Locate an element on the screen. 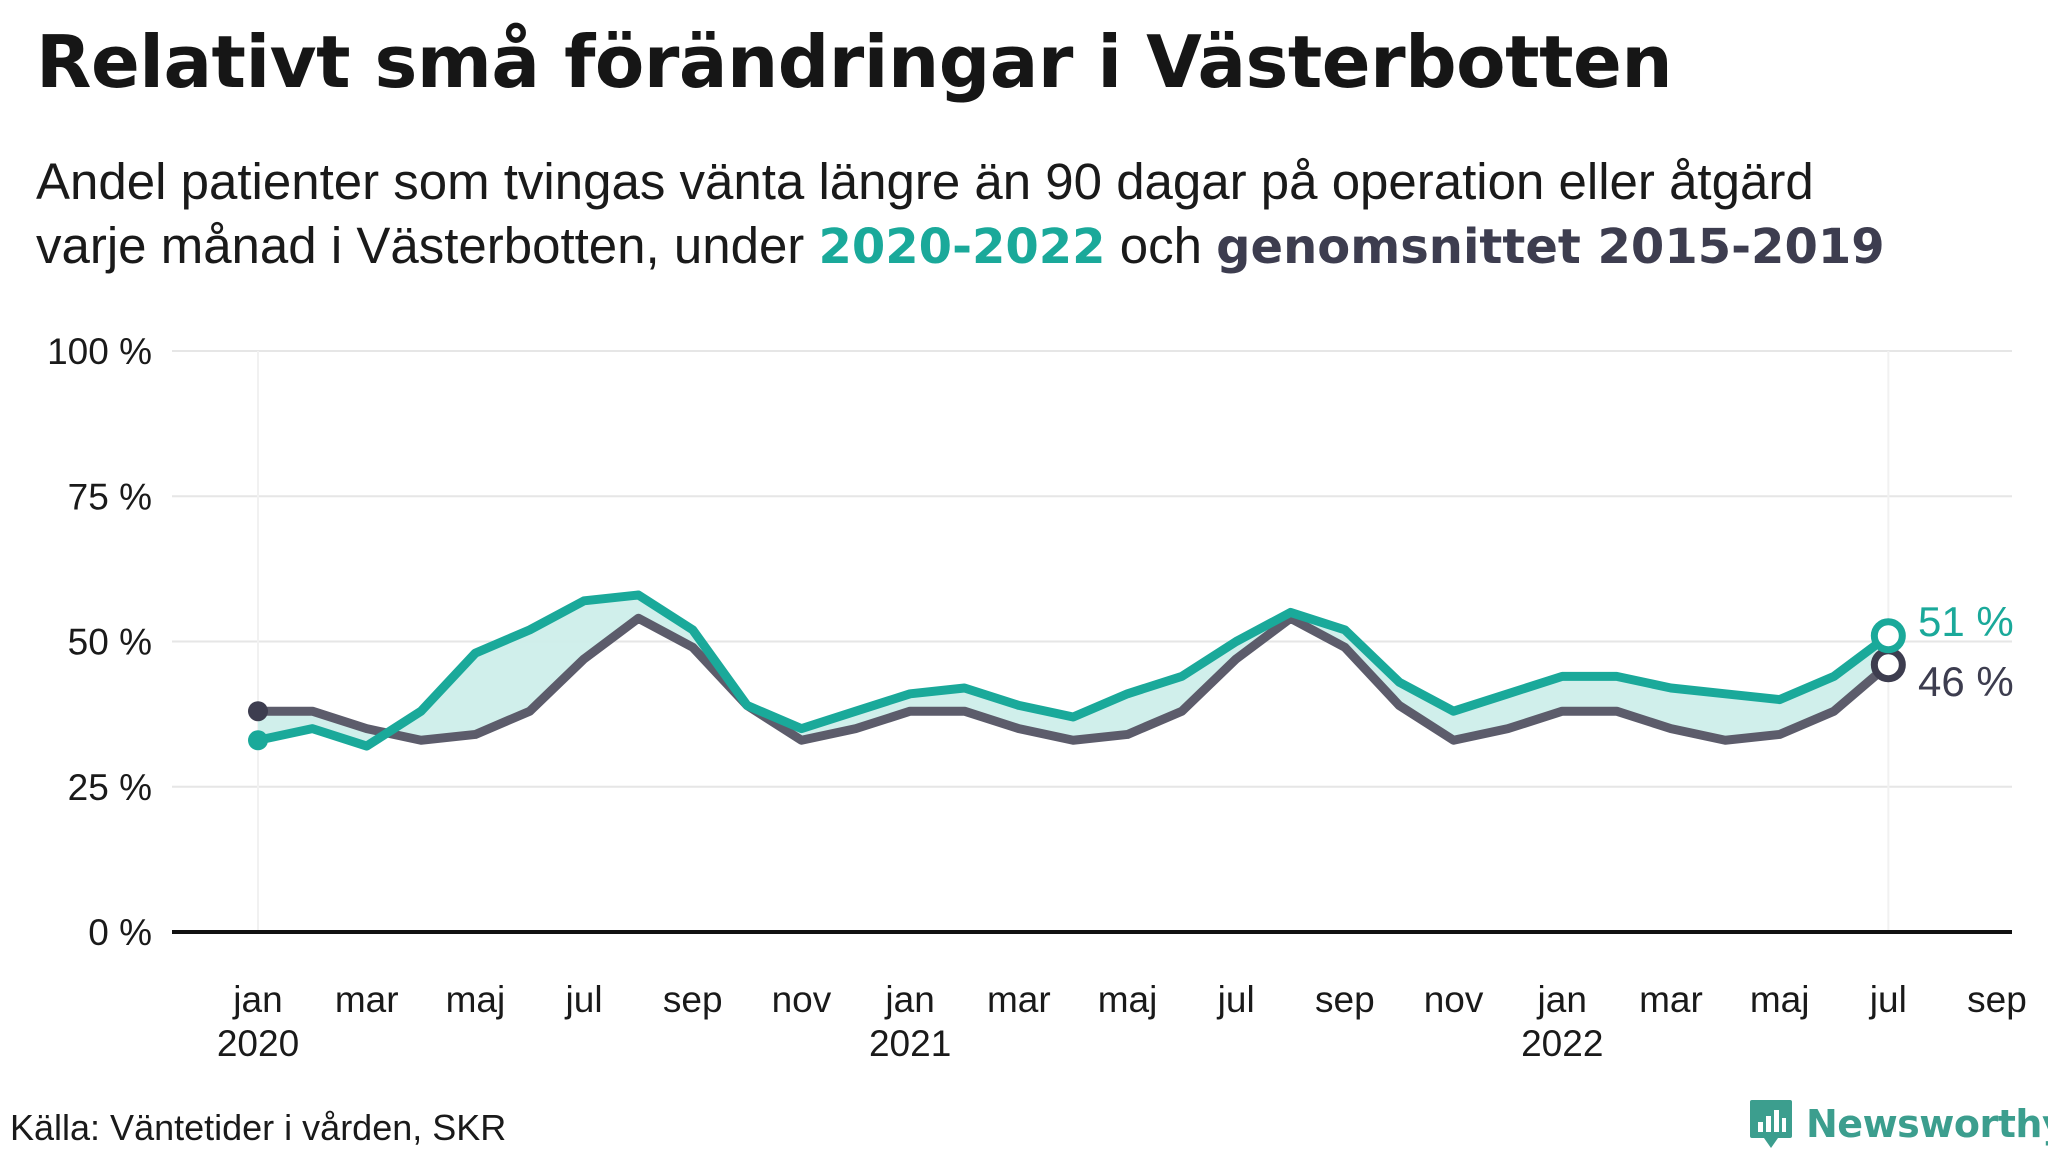 The image size is (2048, 1152). start-point-average is located at coordinates (258, 711).